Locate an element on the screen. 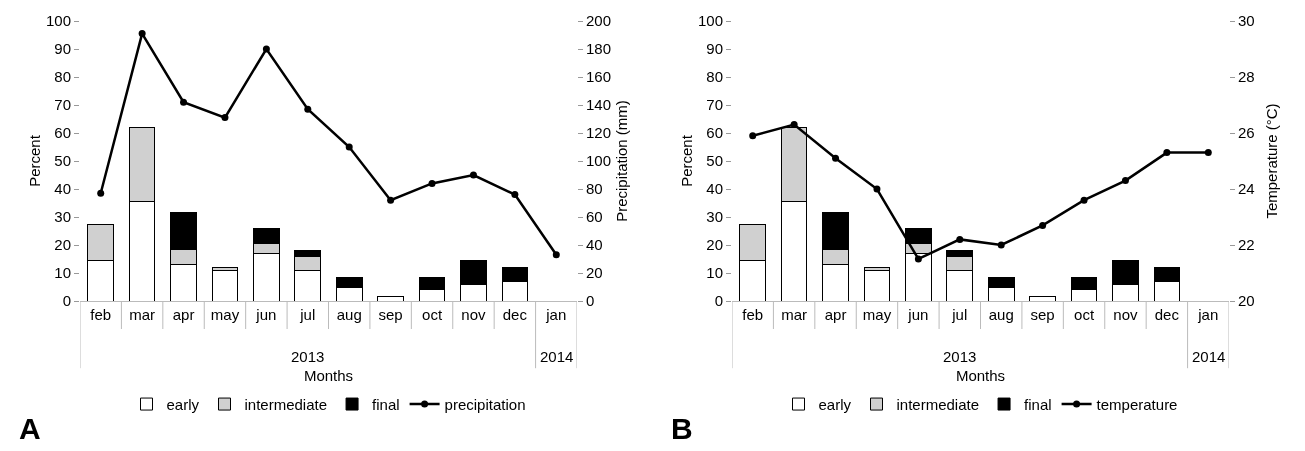  y2-tick-label: 40 is located at coordinates (594, 245).